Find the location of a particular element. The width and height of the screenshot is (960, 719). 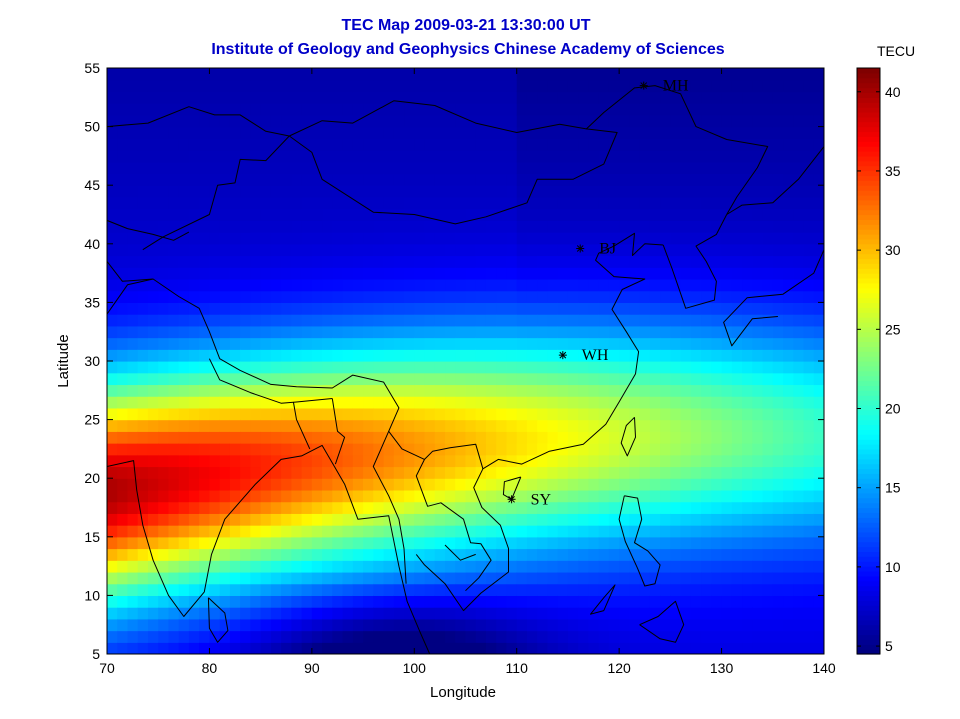

station-label-wh: WH is located at coordinates (595, 355).